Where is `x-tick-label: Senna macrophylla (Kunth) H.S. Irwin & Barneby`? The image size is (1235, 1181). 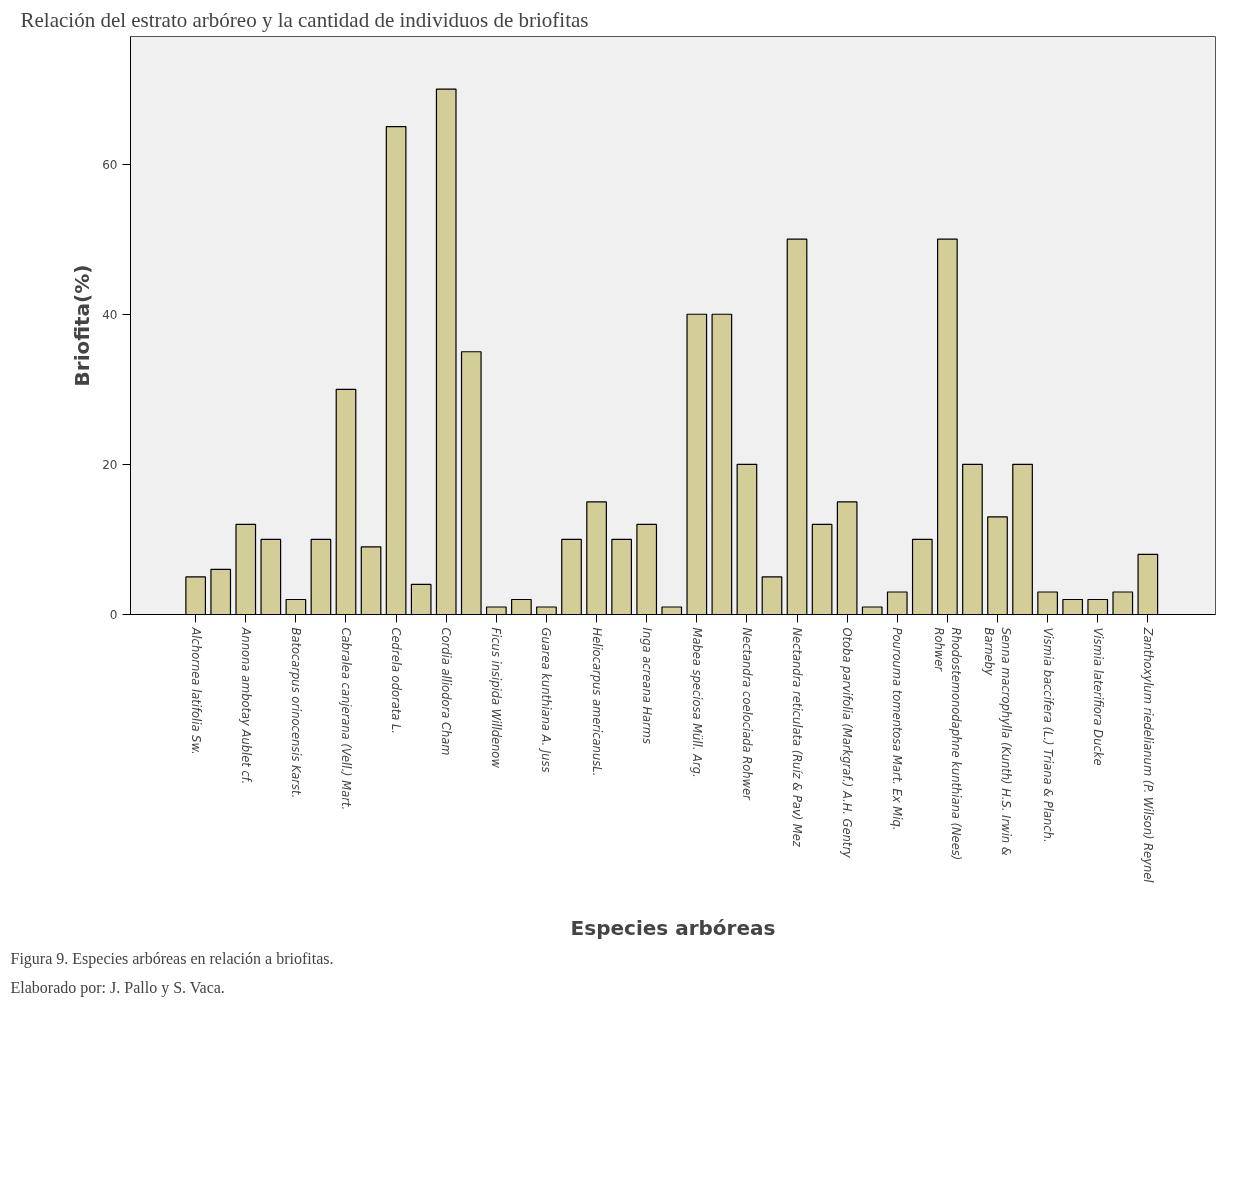
x-tick-label: Senna macrophylla (Kunth) H.S. Irwin & Barneby is located at coordinates (997, 741).